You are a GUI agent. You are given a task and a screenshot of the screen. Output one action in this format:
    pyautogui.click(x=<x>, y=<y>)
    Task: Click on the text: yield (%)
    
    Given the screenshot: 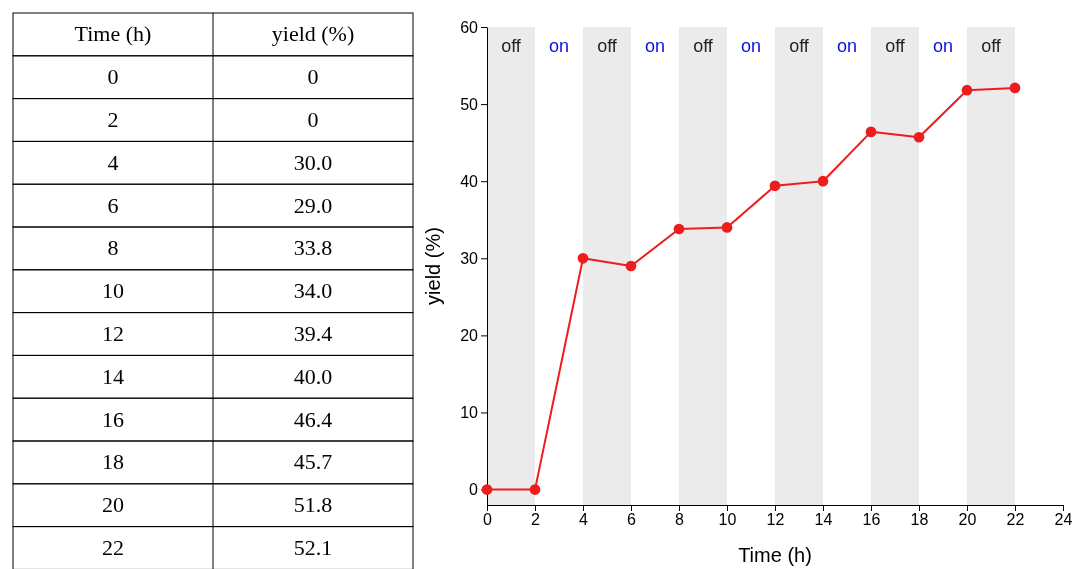 What is the action you would take?
    pyautogui.click(x=313, y=34)
    